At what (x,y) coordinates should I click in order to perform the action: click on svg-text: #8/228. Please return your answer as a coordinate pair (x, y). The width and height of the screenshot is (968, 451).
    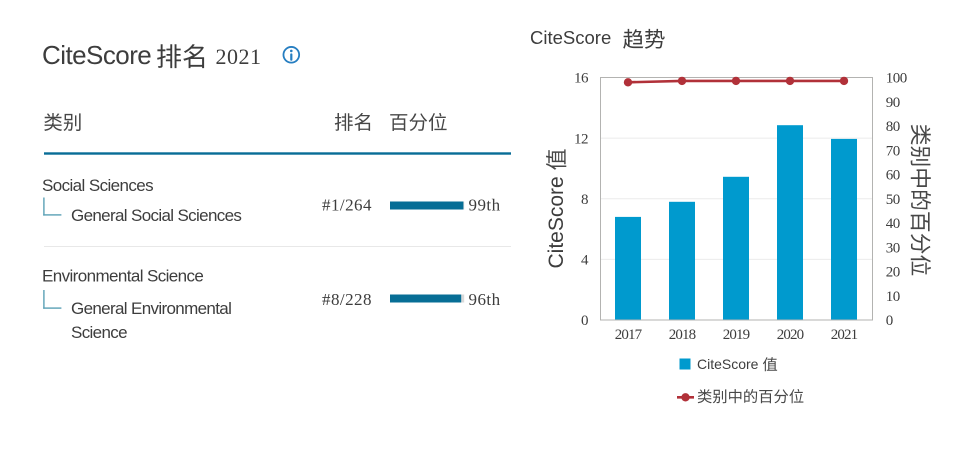
    Looking at the image, I should click on (347, 299).